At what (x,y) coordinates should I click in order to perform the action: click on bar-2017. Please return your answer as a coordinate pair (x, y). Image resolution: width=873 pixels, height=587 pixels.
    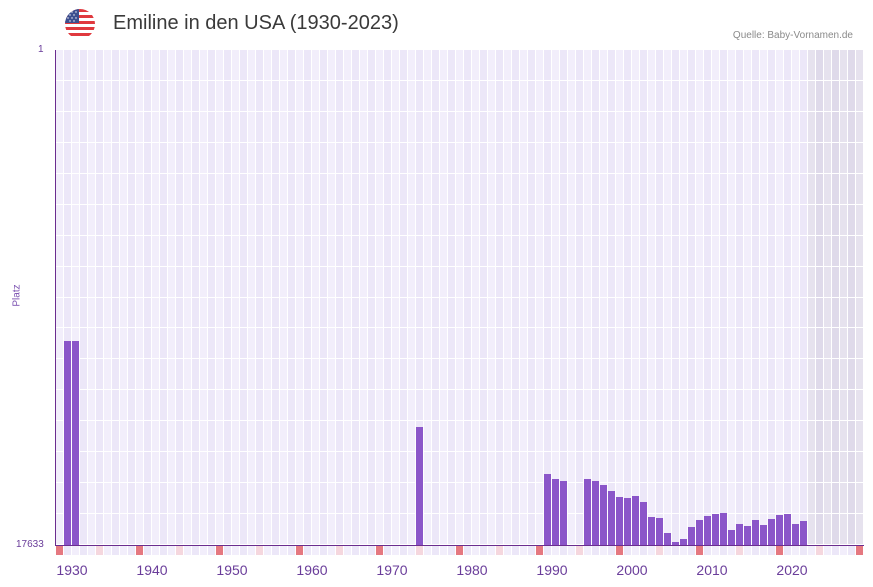
    Looking at the image, I should click on (763, 535).